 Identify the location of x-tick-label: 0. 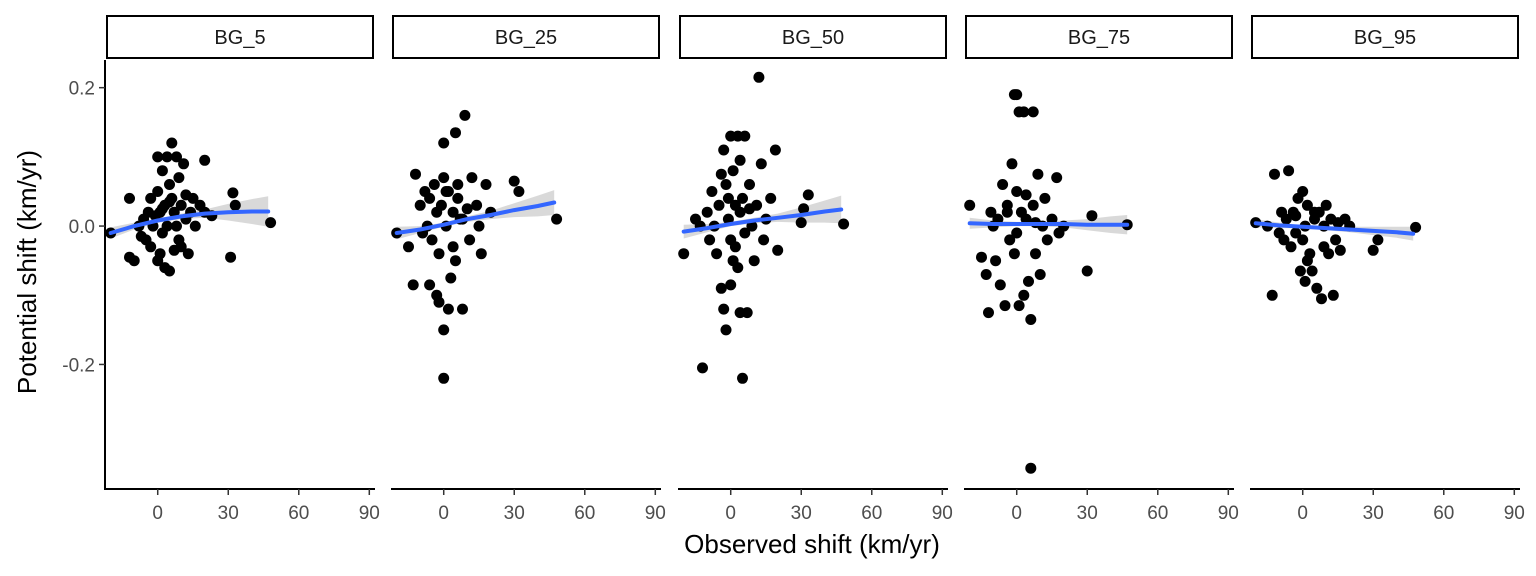
(443, 513).